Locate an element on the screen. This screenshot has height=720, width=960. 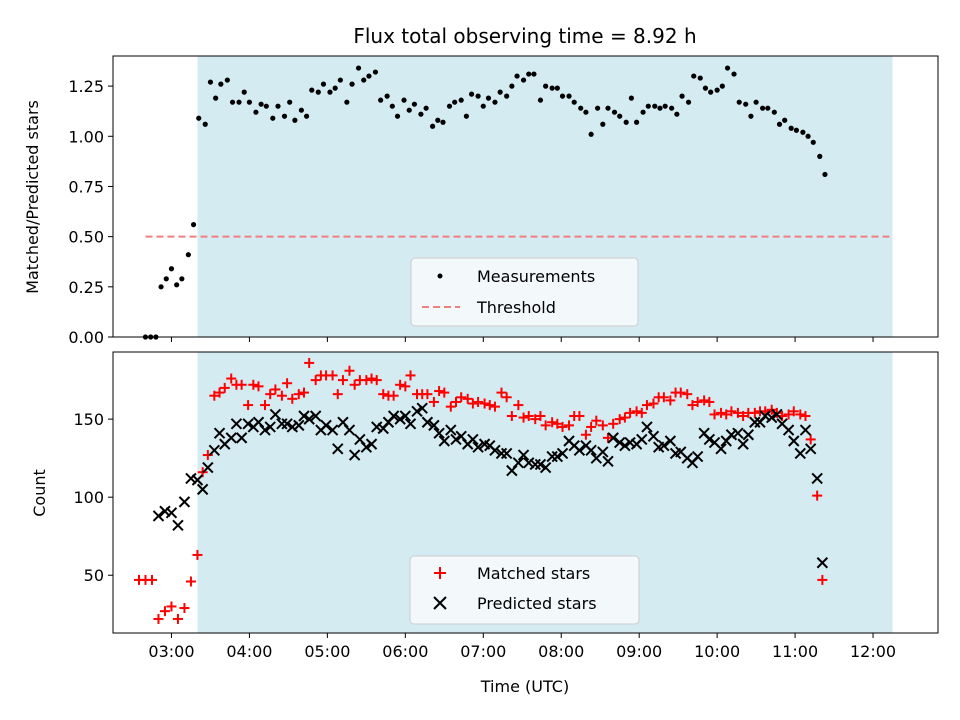
x-tick-label: 11:00 is located at coordinates (795, 651).